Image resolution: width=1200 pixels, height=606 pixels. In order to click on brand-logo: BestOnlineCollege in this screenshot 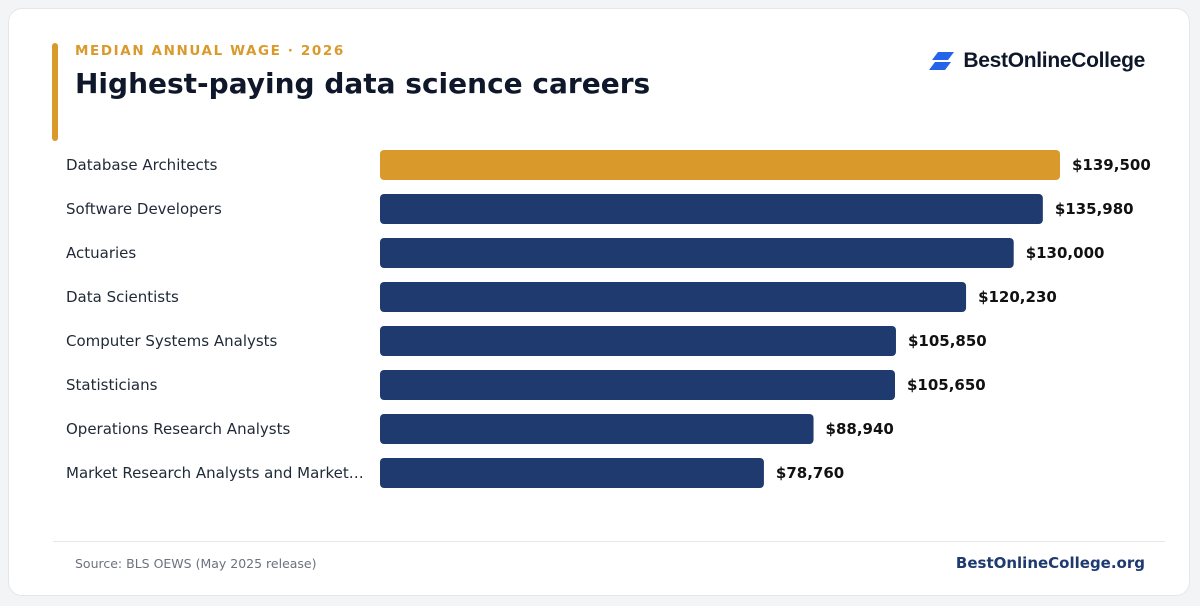, I will do `click(1037, 61)`.